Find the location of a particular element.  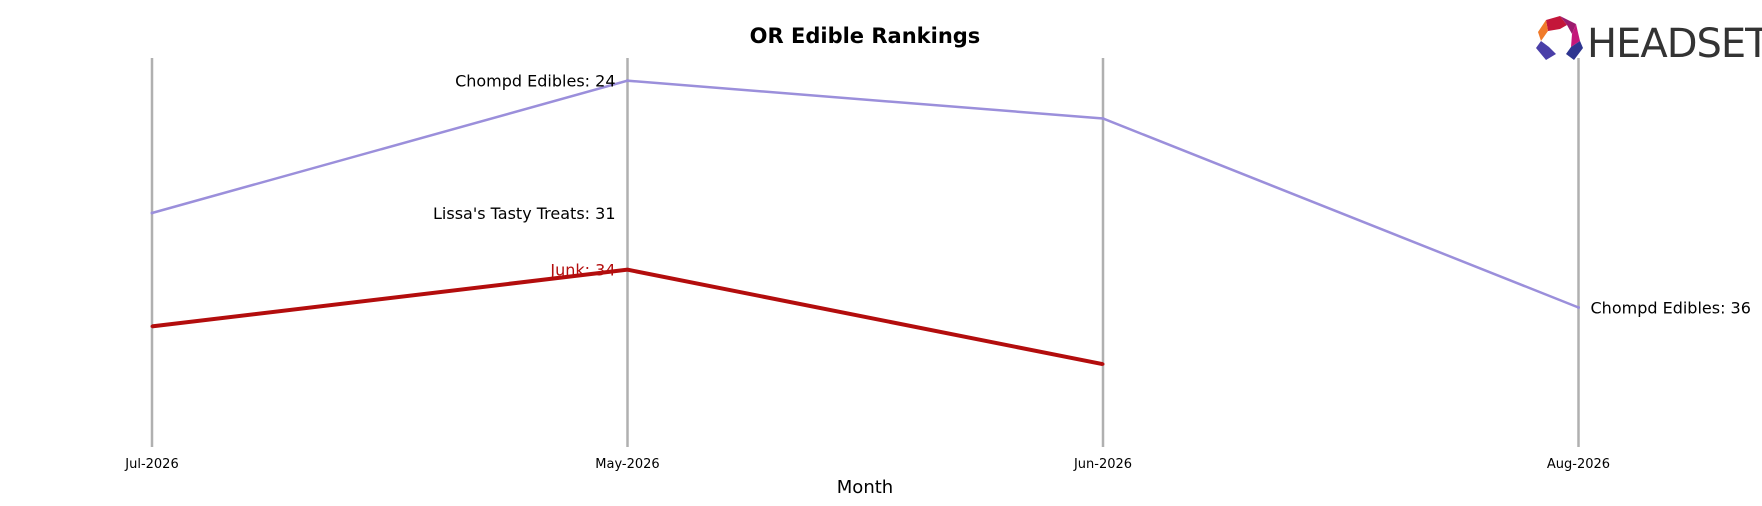

annotation-label: Lissa's Tasty Treats: 31 is located at coordinates (524, 213).